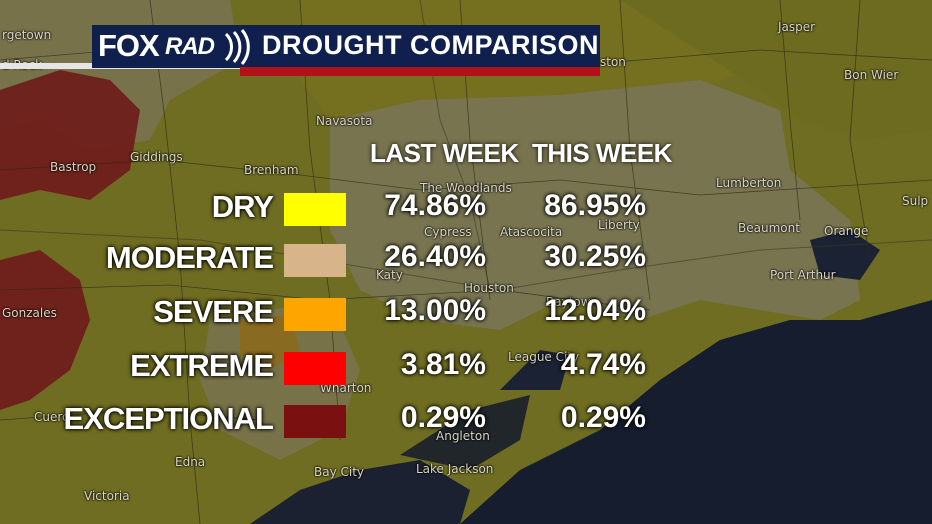  Describe the element at coordinates (613, 62) in the screenshot. I see `city-label: ston` at that location.